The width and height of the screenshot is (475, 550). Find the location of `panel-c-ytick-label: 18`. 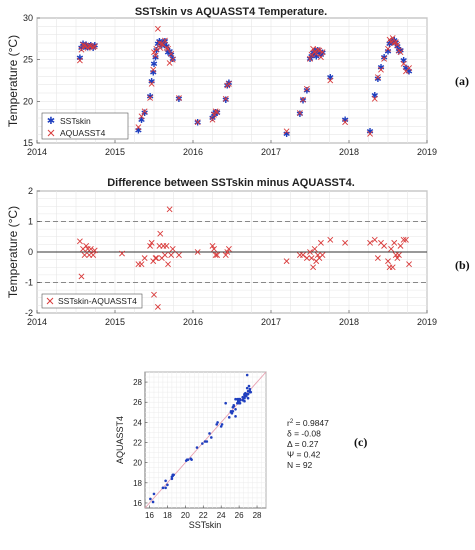

panel-c-ytick-label: 18 is located at coordinates (137, 483).